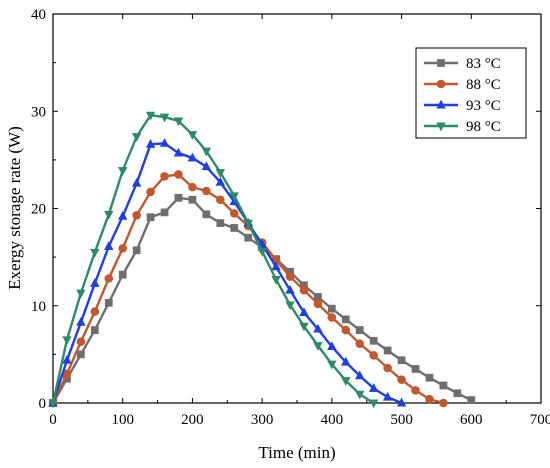 The height and width of the screenshot is (468, 550). Describe the element at coordinates (53, 420) in the screenshot. I see `x-tick-label: 0` at that location.